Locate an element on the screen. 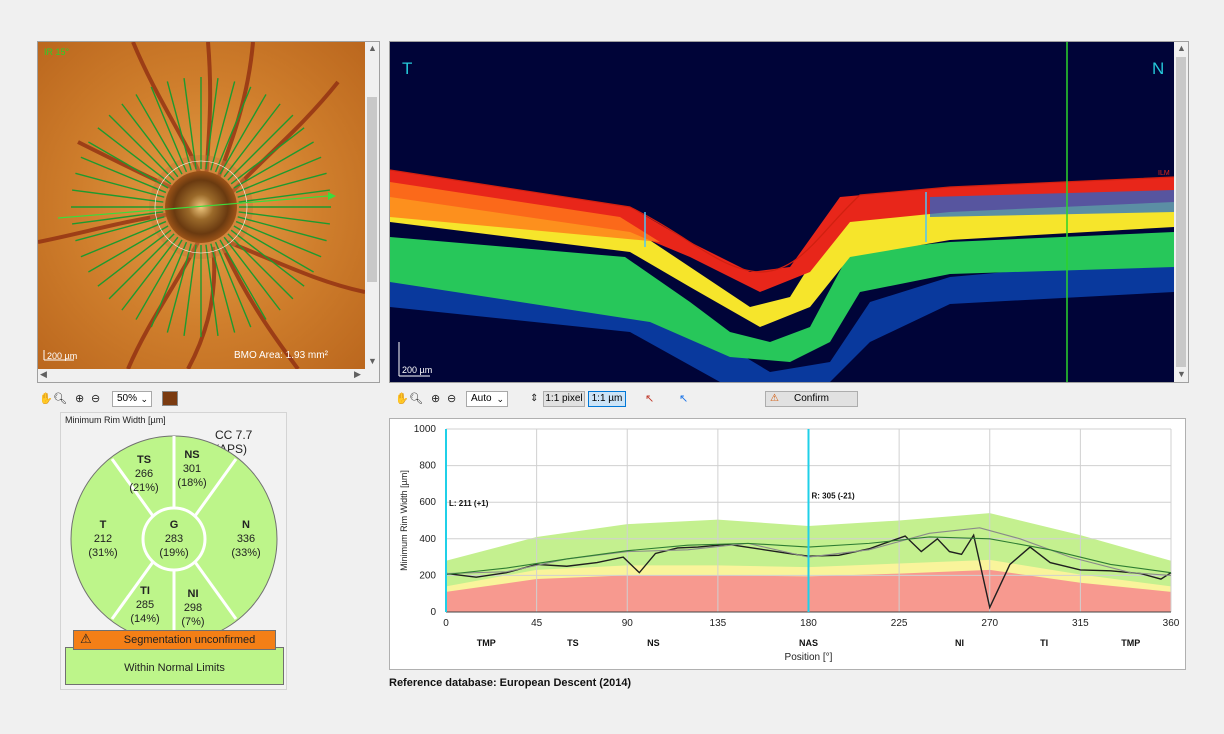 The width and height of the screenshot is (1224, 734). sector-ti-value: 285 is located at coordinates (145, 605).